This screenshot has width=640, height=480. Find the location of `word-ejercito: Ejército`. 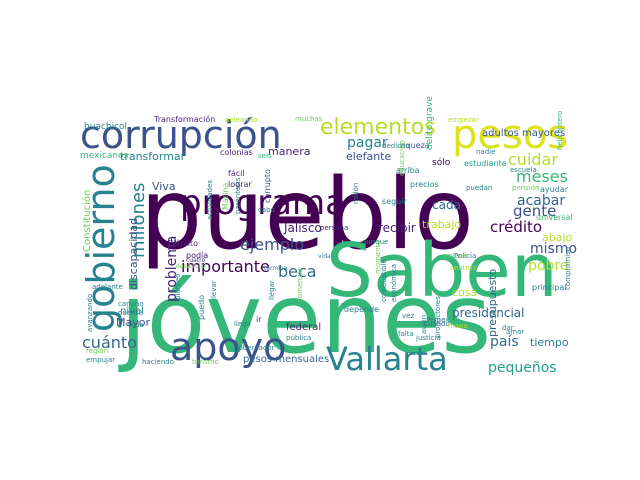

word-ejercito: Ejército is located at coordinates (183, 243).